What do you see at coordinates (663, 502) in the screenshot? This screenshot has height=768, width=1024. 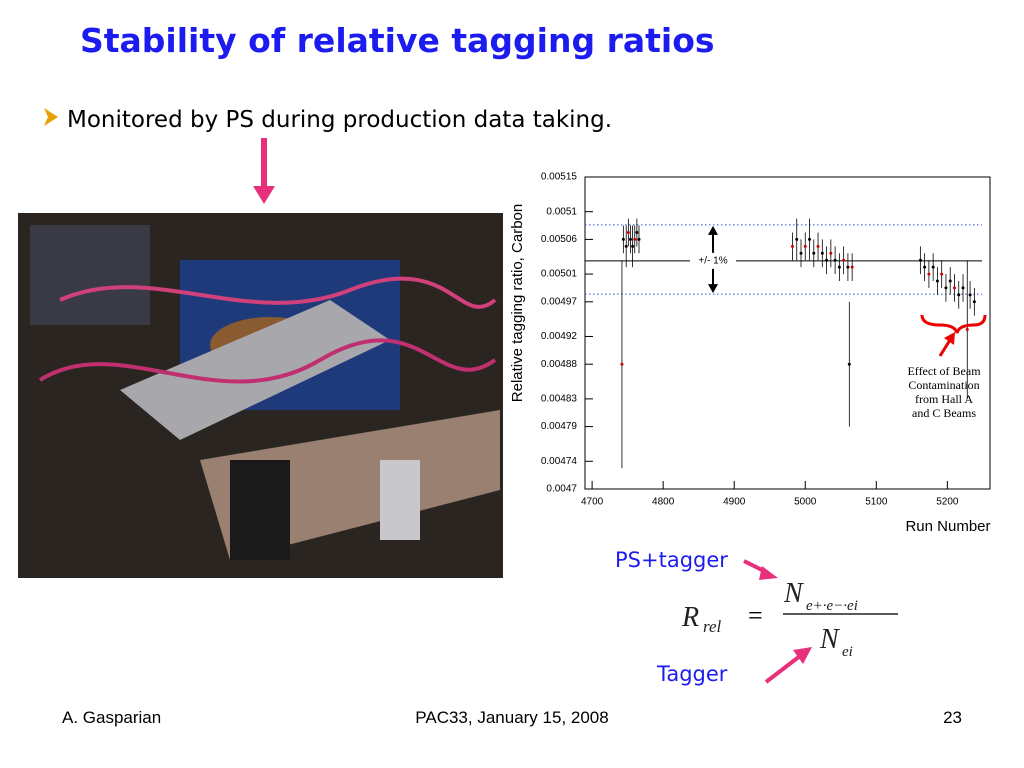 I see `x-tick-label: 4800` at bounding box center [663, 502].